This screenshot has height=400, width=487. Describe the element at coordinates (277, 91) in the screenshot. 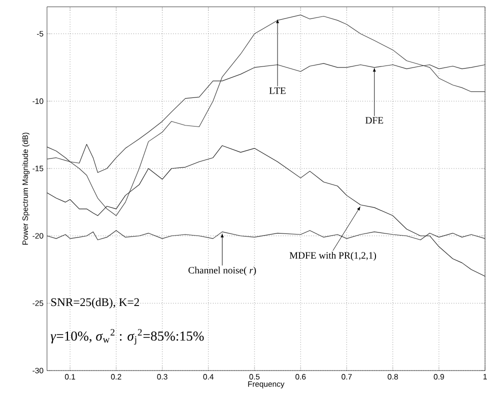

I see `annotation: LTE` at that location.